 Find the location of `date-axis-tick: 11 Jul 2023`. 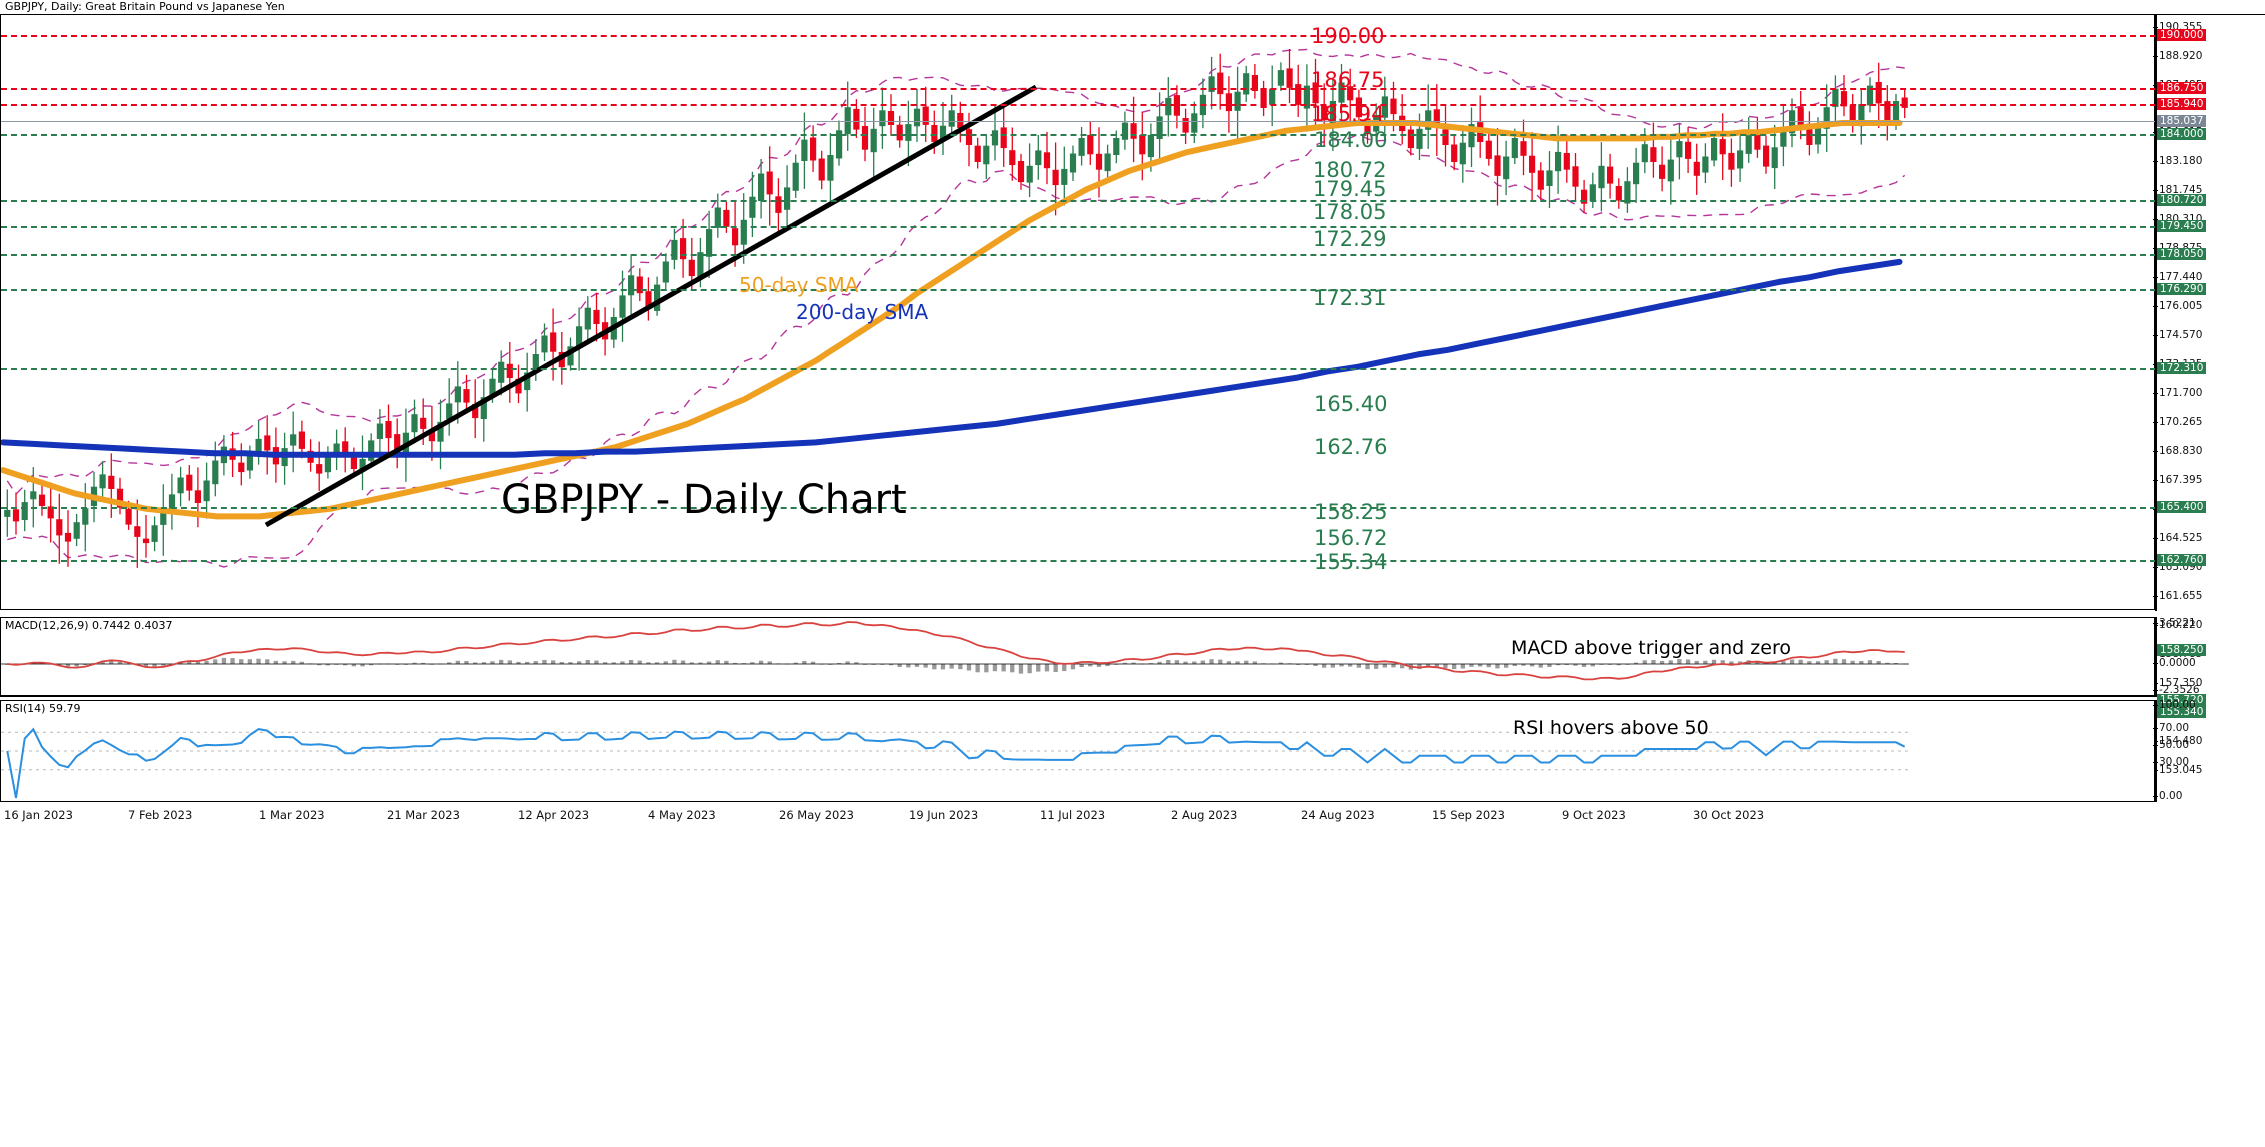

date-axis-tick: 11 Jul 2023 is located at coordinates (1073, 815).